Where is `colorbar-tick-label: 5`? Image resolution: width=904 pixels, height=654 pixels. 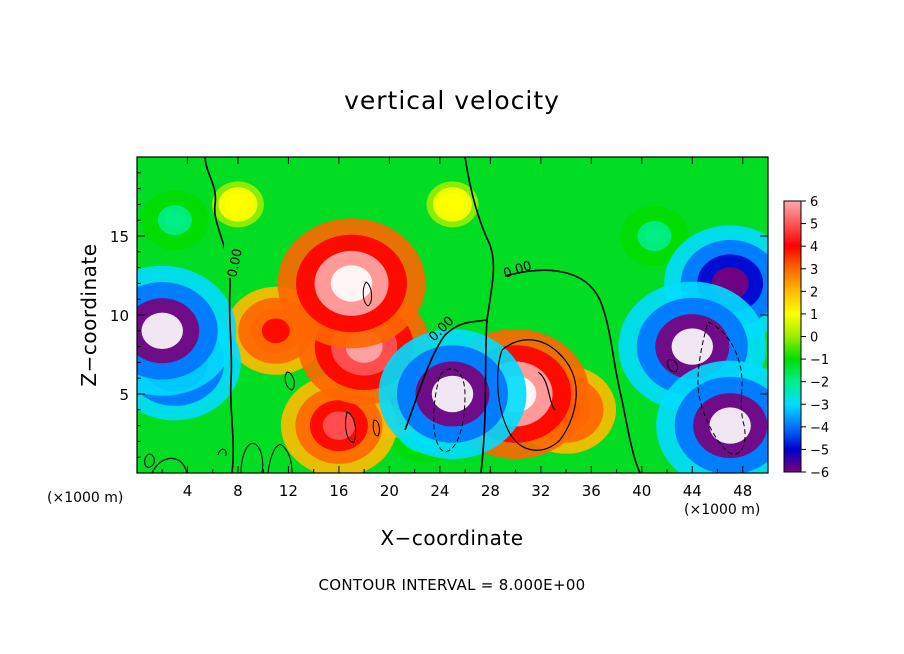 colorbar-tick-label: 5 is located at coordinates (814, 225).